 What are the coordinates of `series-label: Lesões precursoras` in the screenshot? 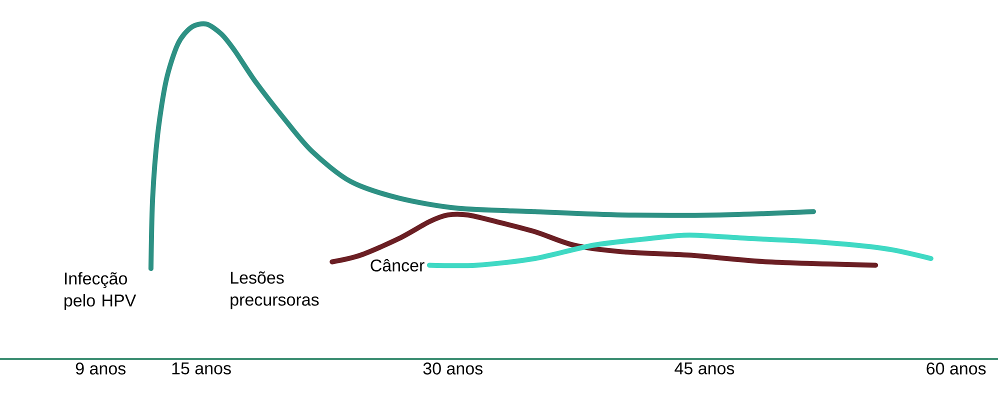 It's located at (274, 290).